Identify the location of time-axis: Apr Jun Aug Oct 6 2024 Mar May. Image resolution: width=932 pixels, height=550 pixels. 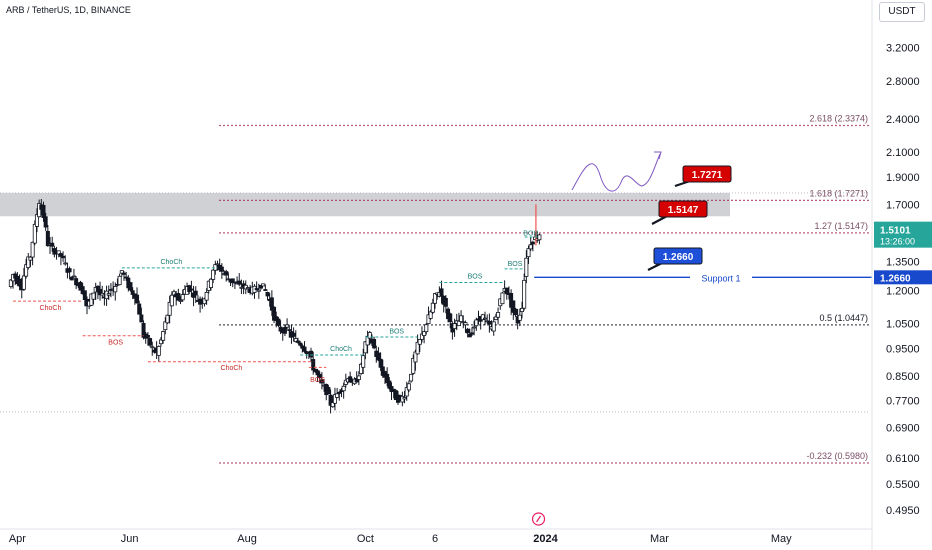
(436, 528).